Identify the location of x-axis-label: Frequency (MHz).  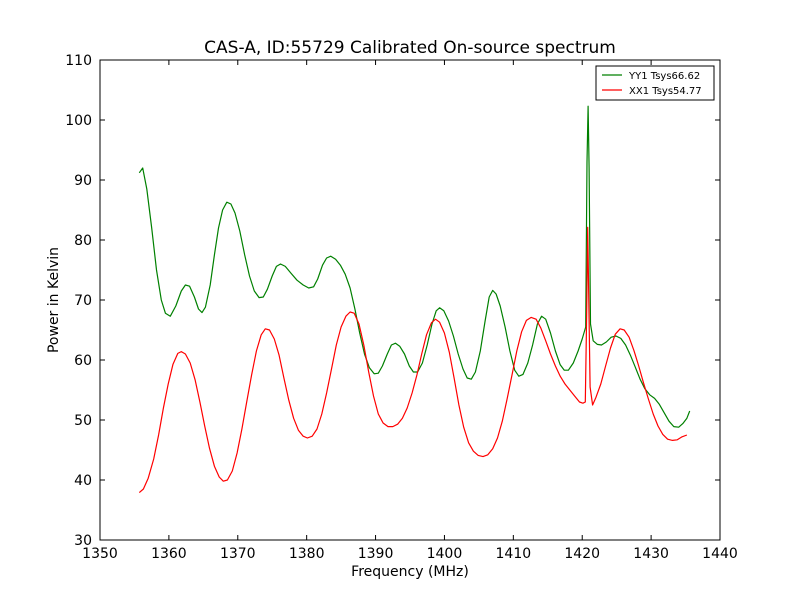
(410, 572).